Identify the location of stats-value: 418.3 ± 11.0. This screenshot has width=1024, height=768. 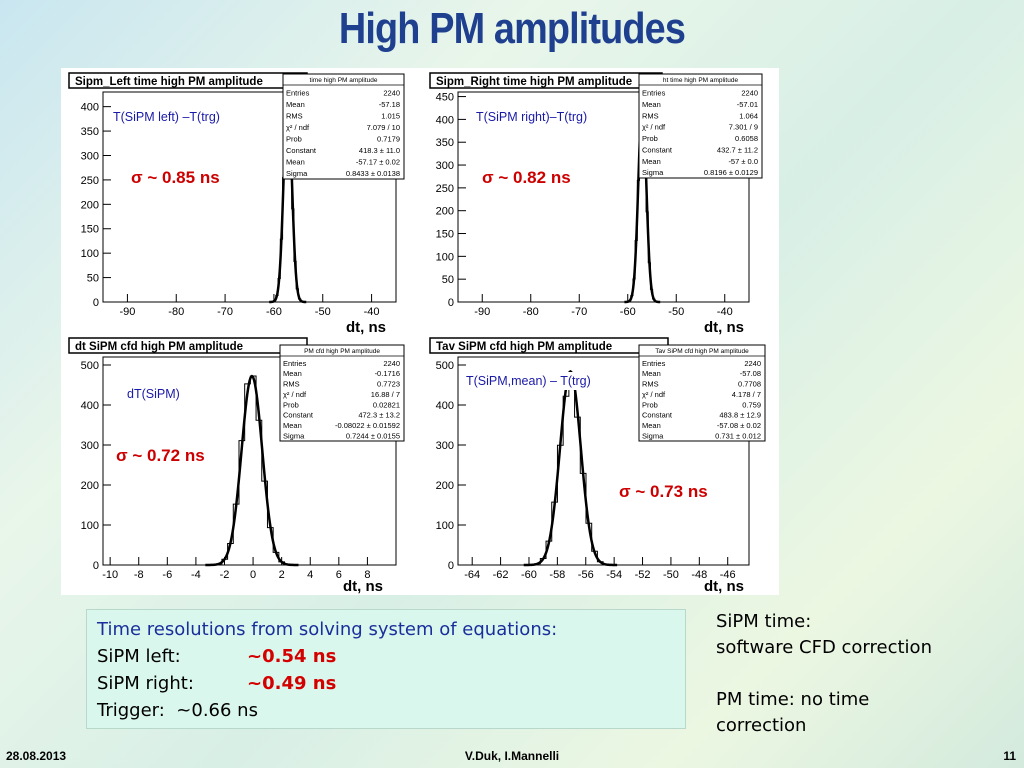
(379, 150).